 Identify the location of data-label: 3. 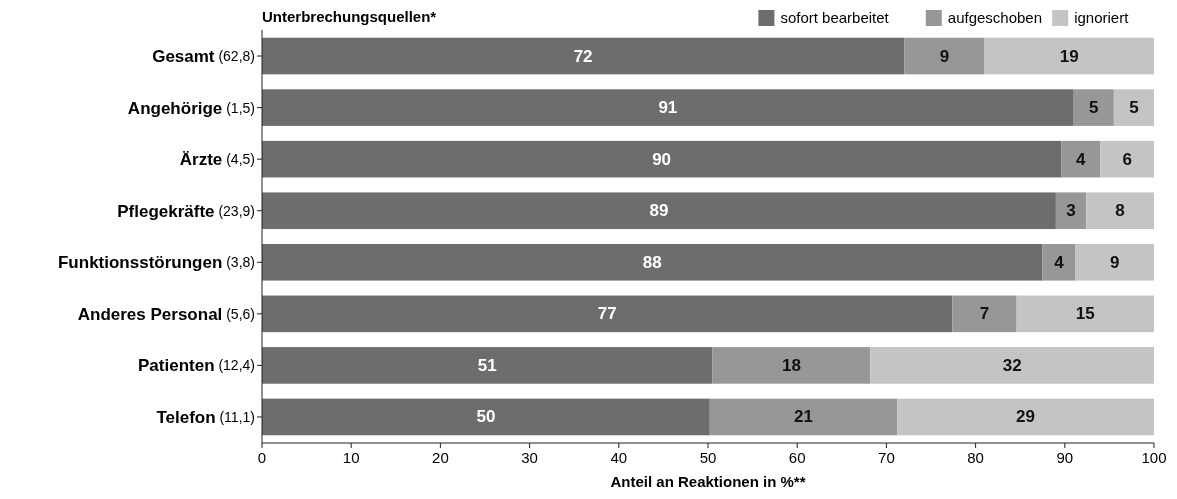
(1071, 211).